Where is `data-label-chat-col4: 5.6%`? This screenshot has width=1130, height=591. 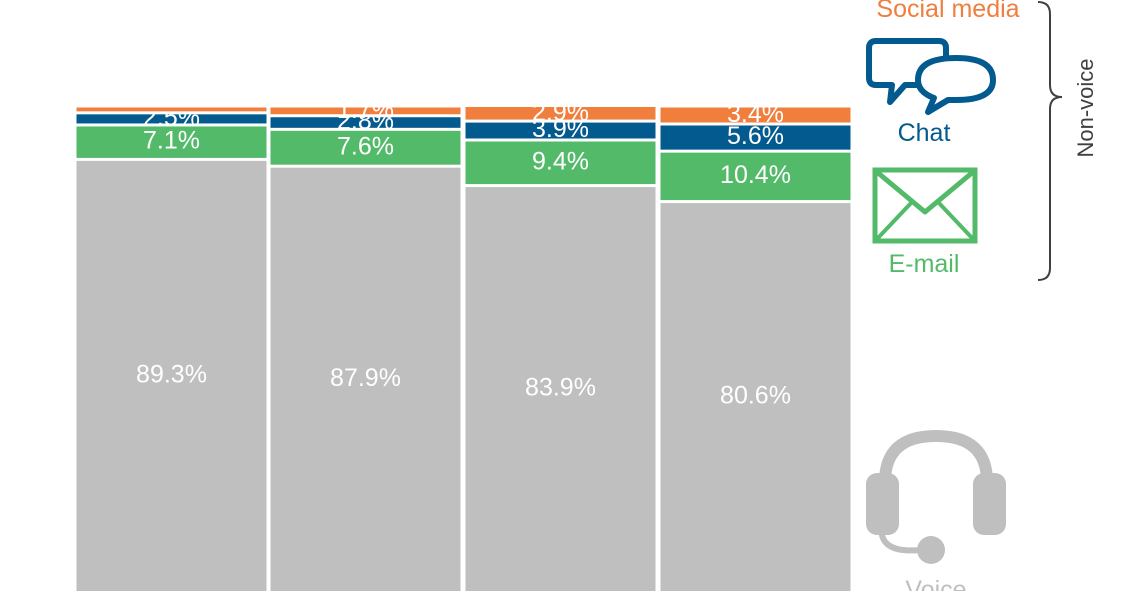
data-label-chat-col4: 5.6% is located at coordinates (755, 136).